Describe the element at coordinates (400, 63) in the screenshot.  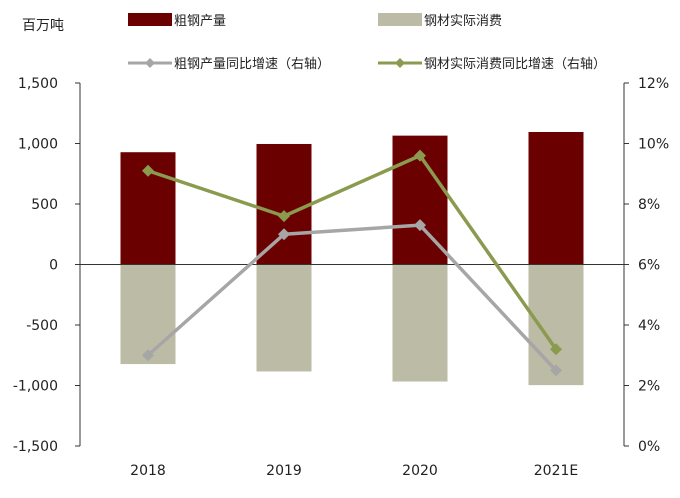
I see `legend-marker-consumption-growth` at that location.